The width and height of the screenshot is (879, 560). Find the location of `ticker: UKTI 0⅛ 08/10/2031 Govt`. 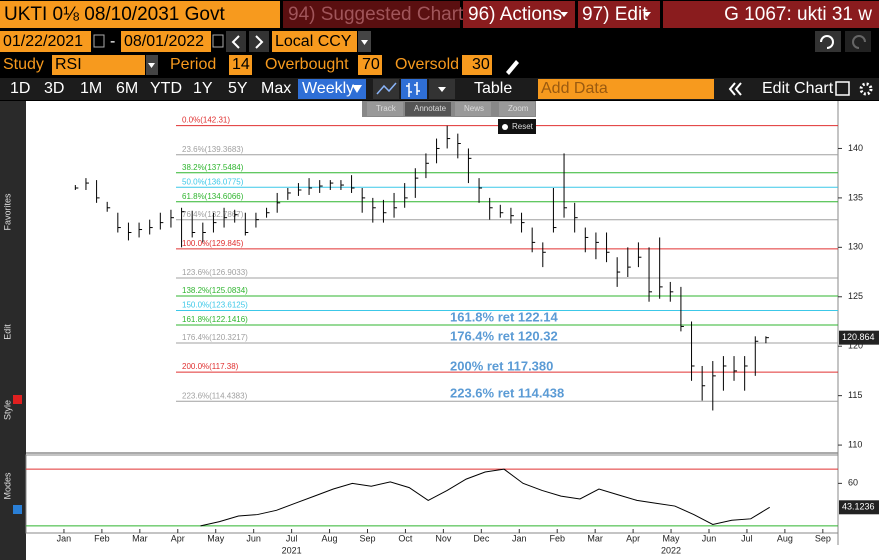

ticker: UKTI 0⅛ 08/10/2031 Govt is located at coordinates (114, 14).